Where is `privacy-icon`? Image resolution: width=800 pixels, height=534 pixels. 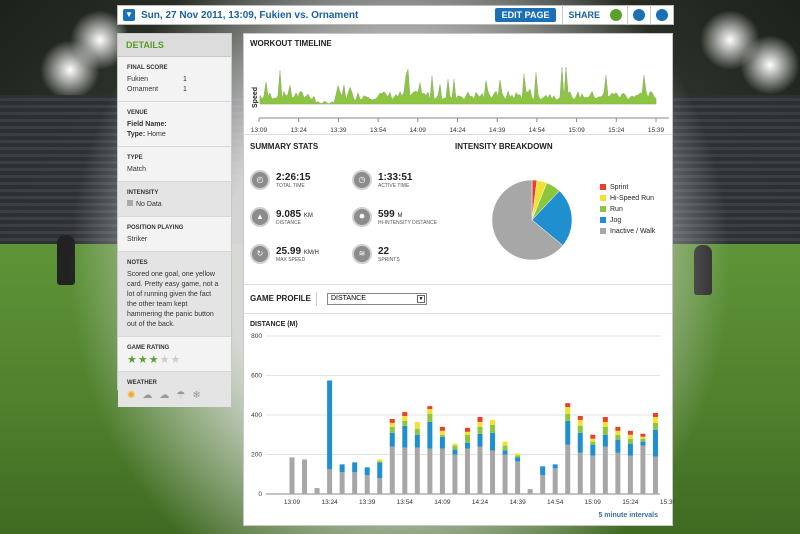 privacy-icon is located at coordinates (639, 15).